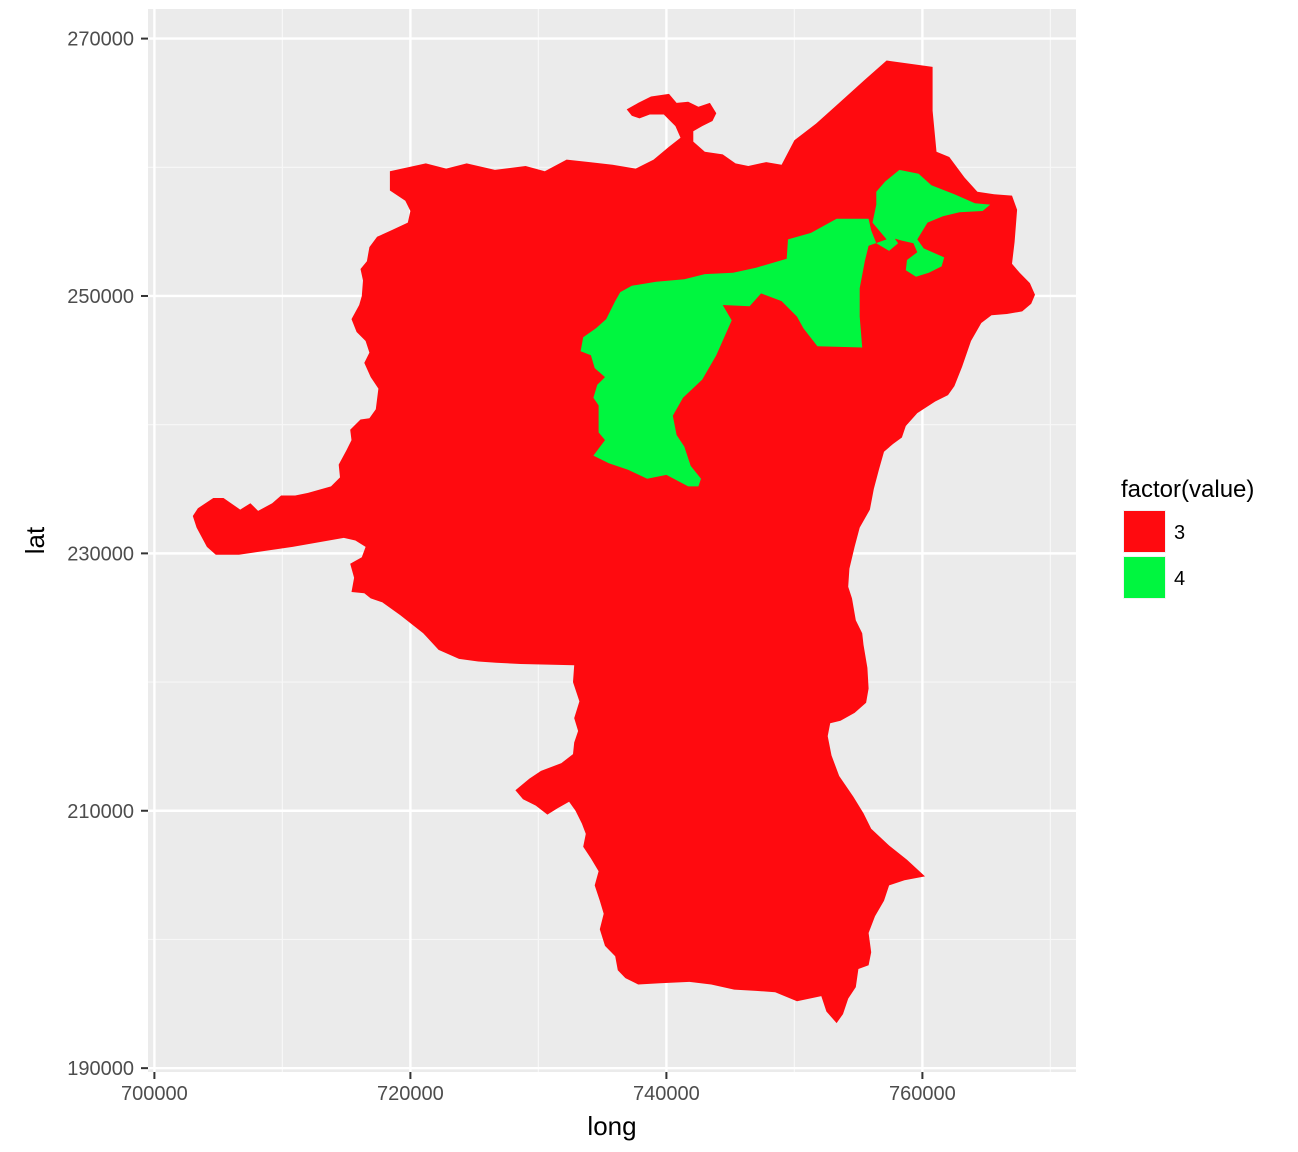  I want to click on y-axis-title: lat, so click(35, 540).